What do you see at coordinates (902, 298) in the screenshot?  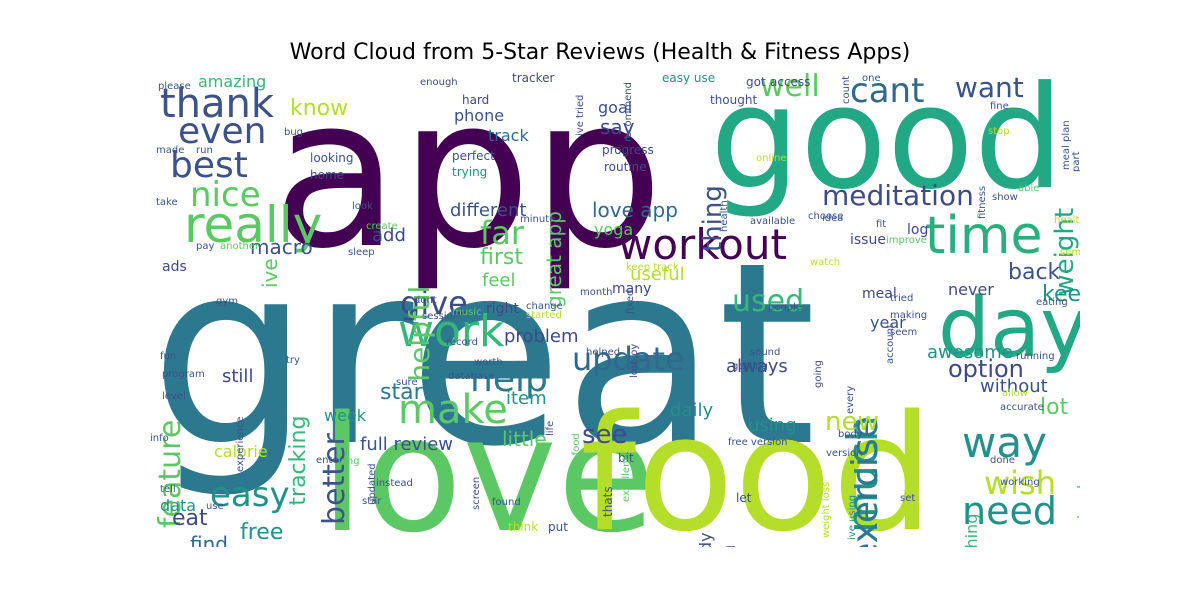 I see `word-tried: tried` at bounding box center [902, 298].